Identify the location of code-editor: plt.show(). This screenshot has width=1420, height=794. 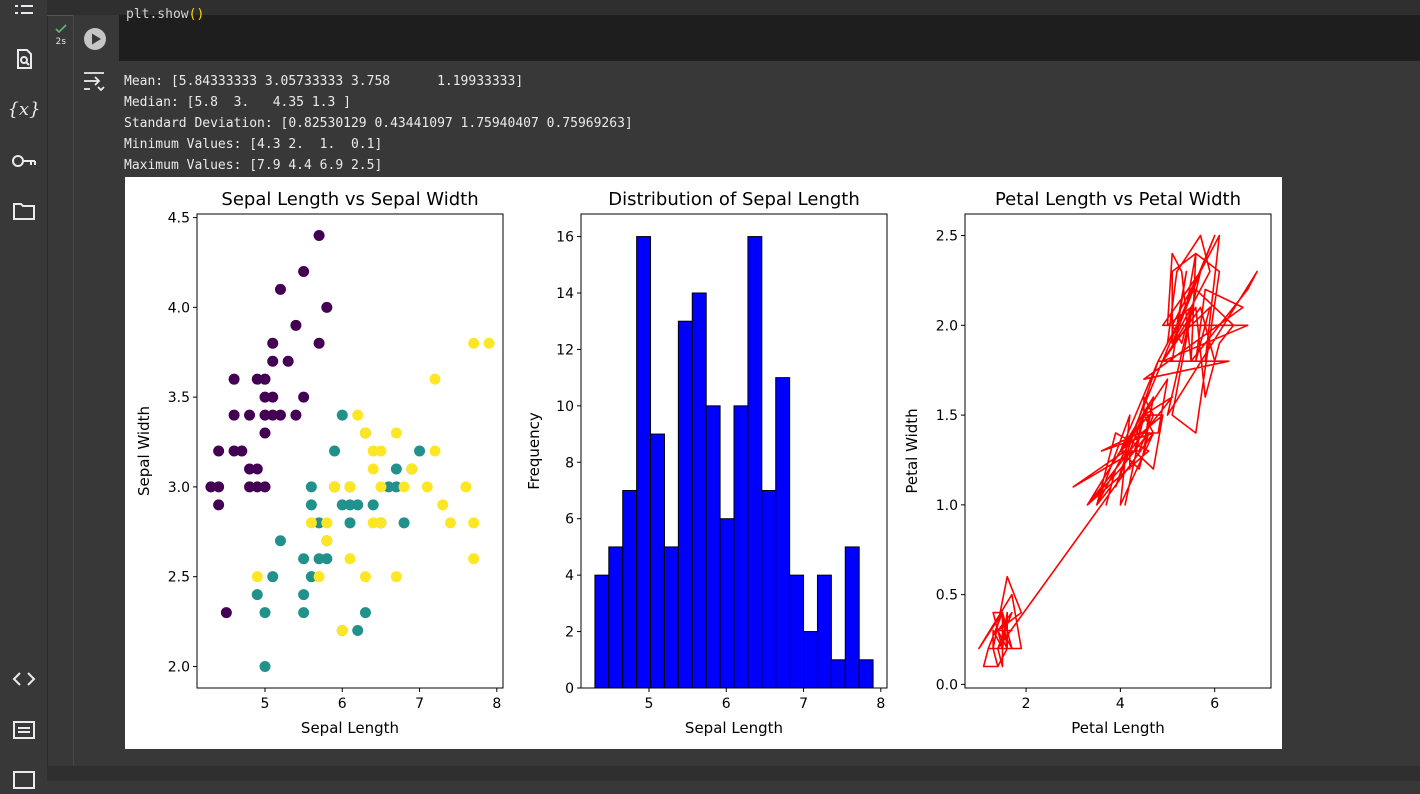
(769, 34).